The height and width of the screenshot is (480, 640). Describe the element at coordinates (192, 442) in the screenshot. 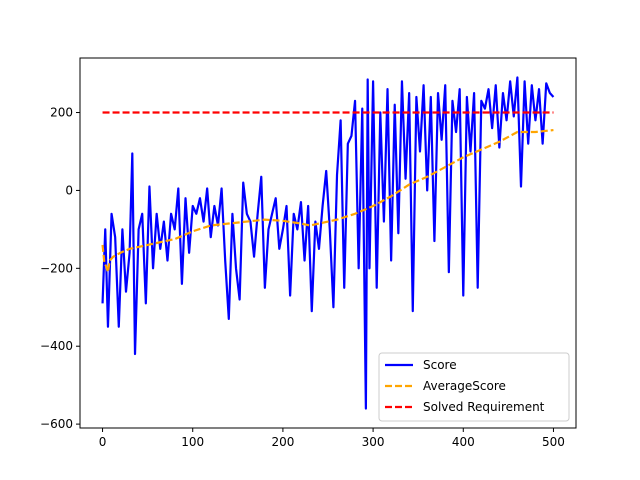

I see `x-tick-label: 100` at that location.